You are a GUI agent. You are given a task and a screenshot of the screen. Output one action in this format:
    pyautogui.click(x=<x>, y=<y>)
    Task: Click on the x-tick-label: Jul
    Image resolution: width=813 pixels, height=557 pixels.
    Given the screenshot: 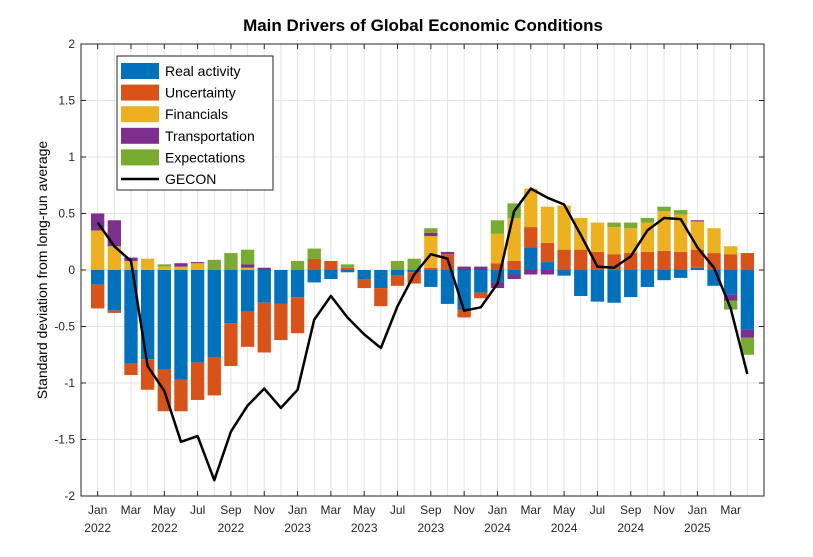 What is the action you would take?
    pyautogui.click(x=397, y=510)
    